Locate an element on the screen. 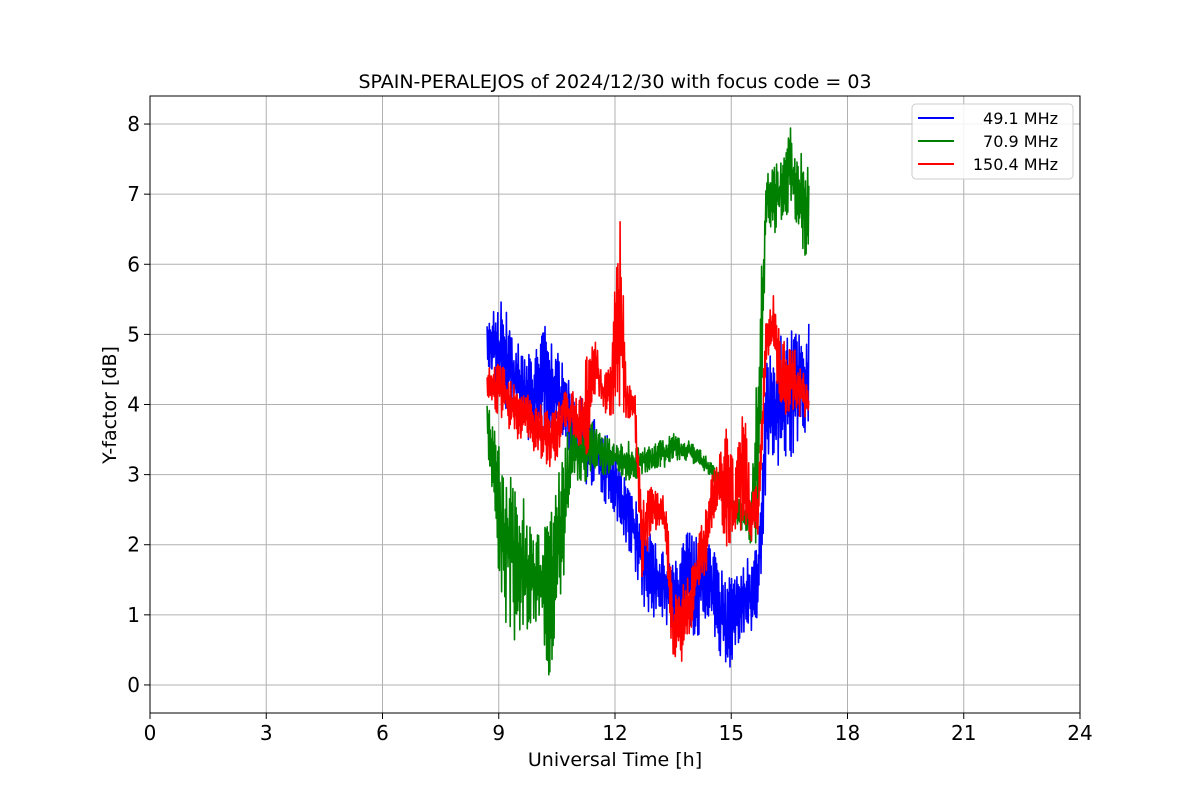  y-tick-label: 3 is located at coordinates (133, 475).